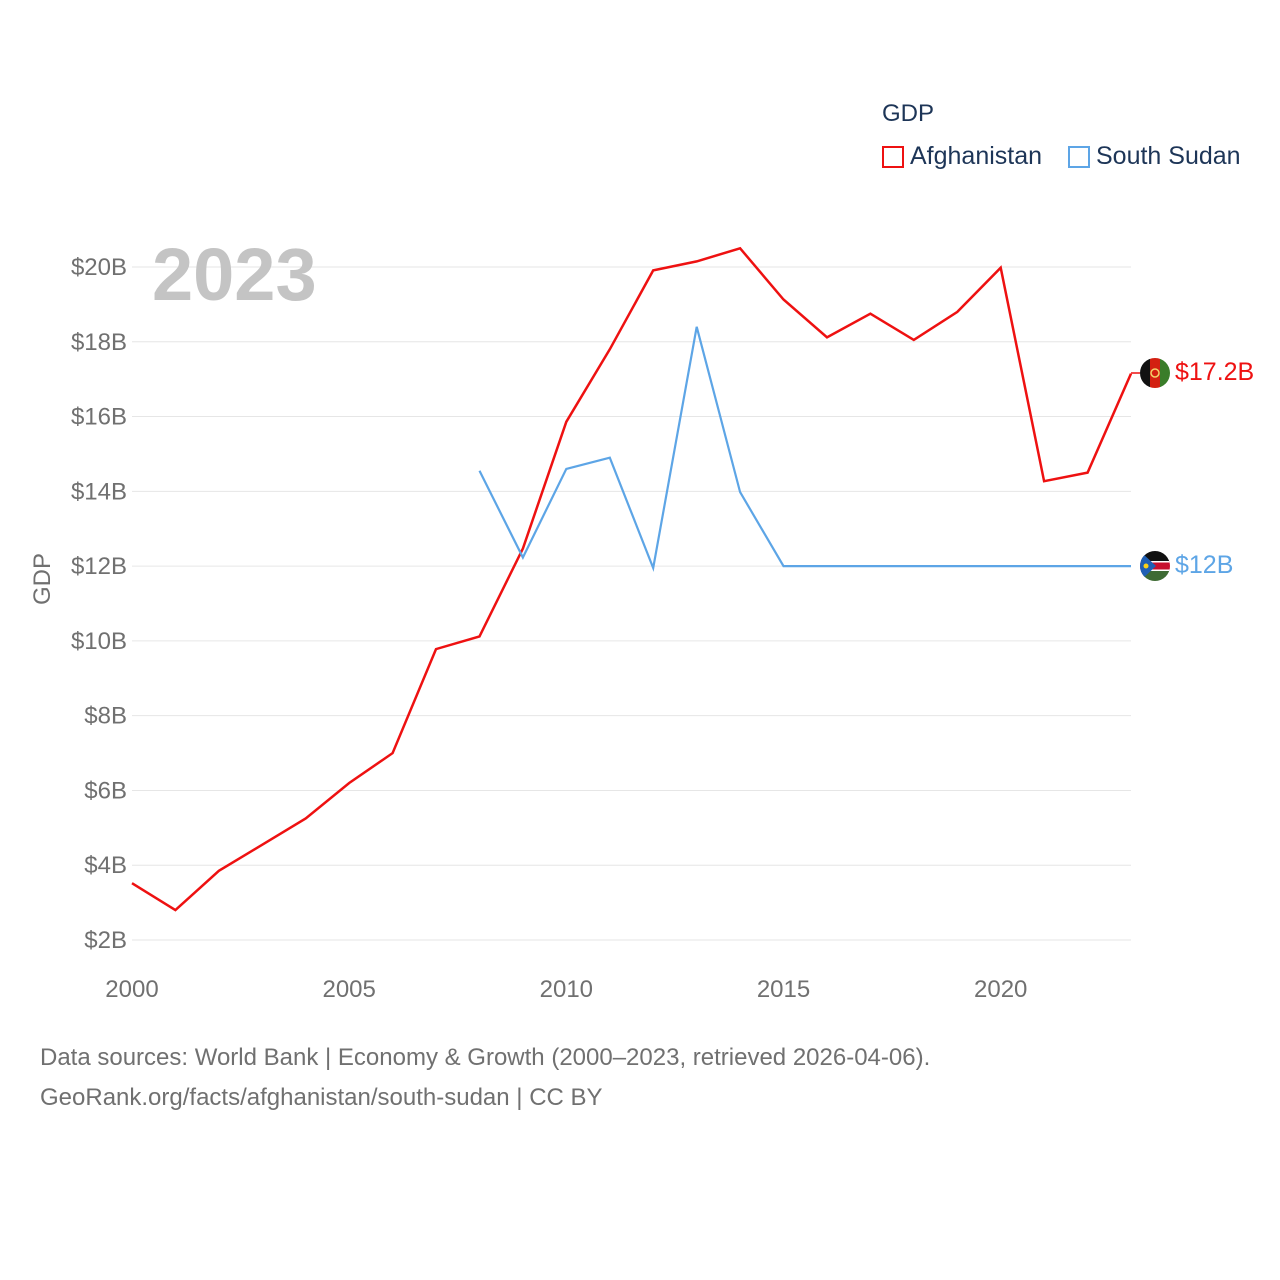  I want to click on x-tick-label: 2015, so click(783, 989).